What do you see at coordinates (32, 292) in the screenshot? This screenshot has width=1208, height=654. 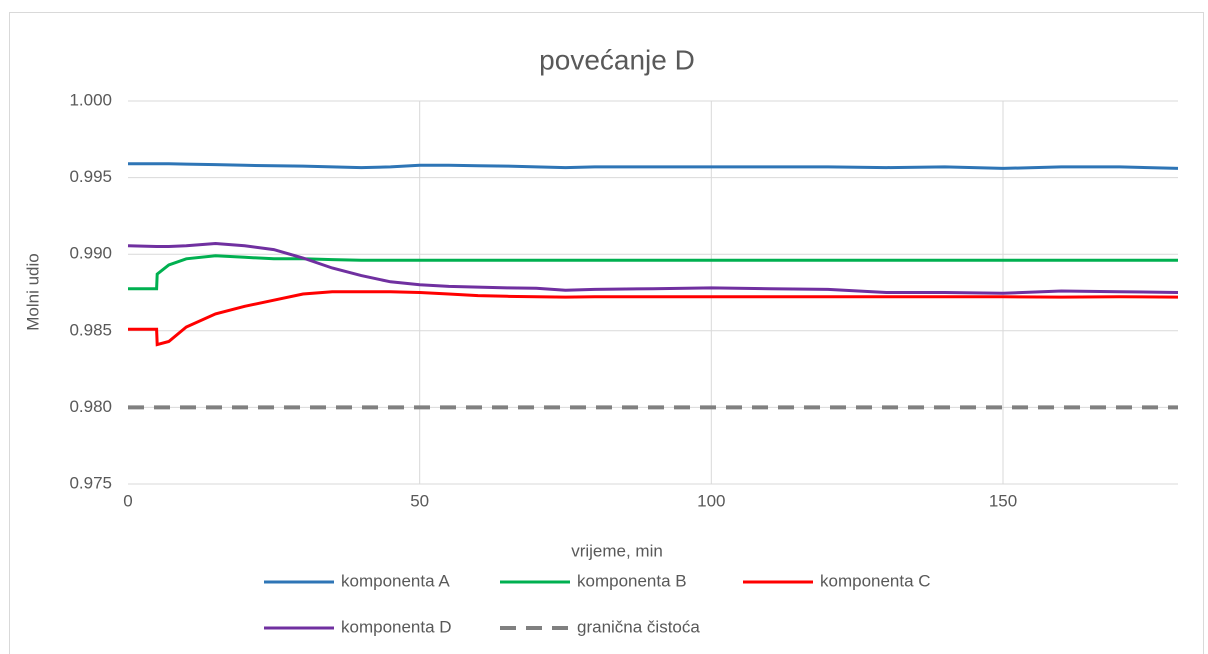 I see `y-axis-label: Molni udio` at bounding box center [32, 292].